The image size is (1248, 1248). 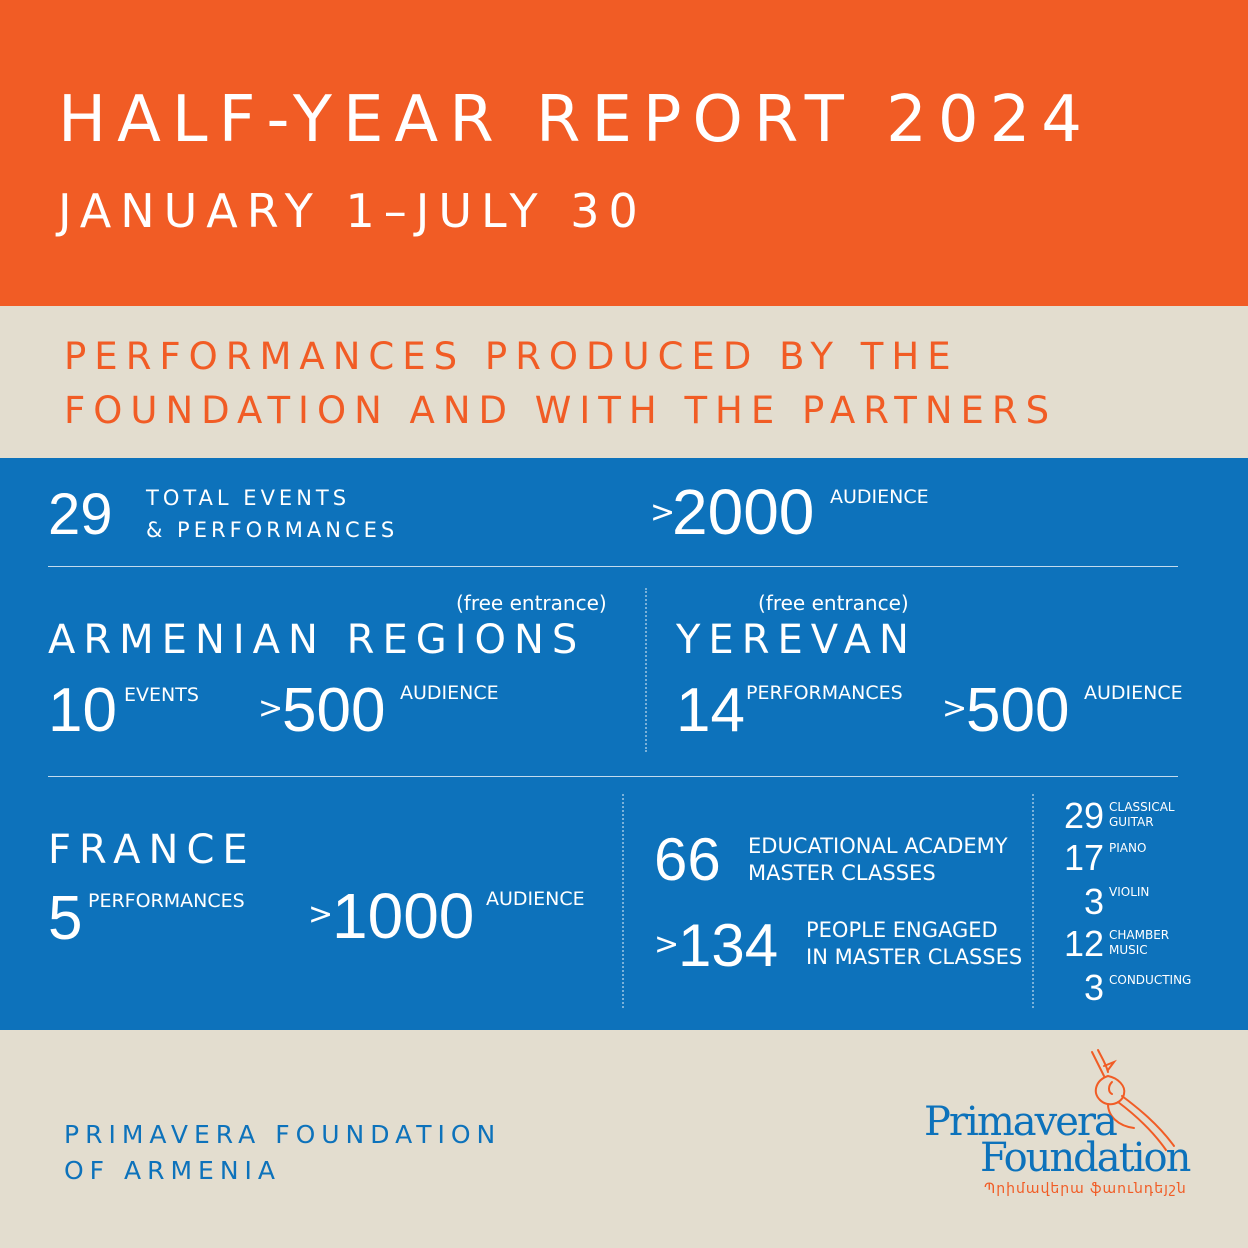 I want to click on france-title: FRANCE, so click(x=152, y=850).